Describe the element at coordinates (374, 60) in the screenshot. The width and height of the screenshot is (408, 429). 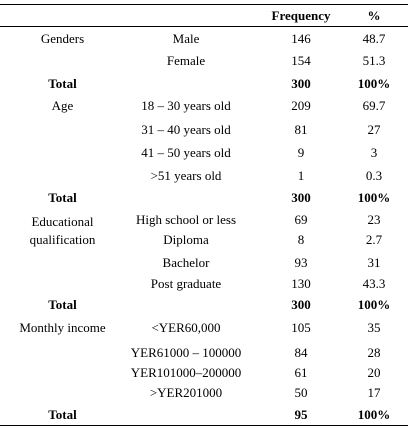
I see `row-percent: 51.3` at that location.